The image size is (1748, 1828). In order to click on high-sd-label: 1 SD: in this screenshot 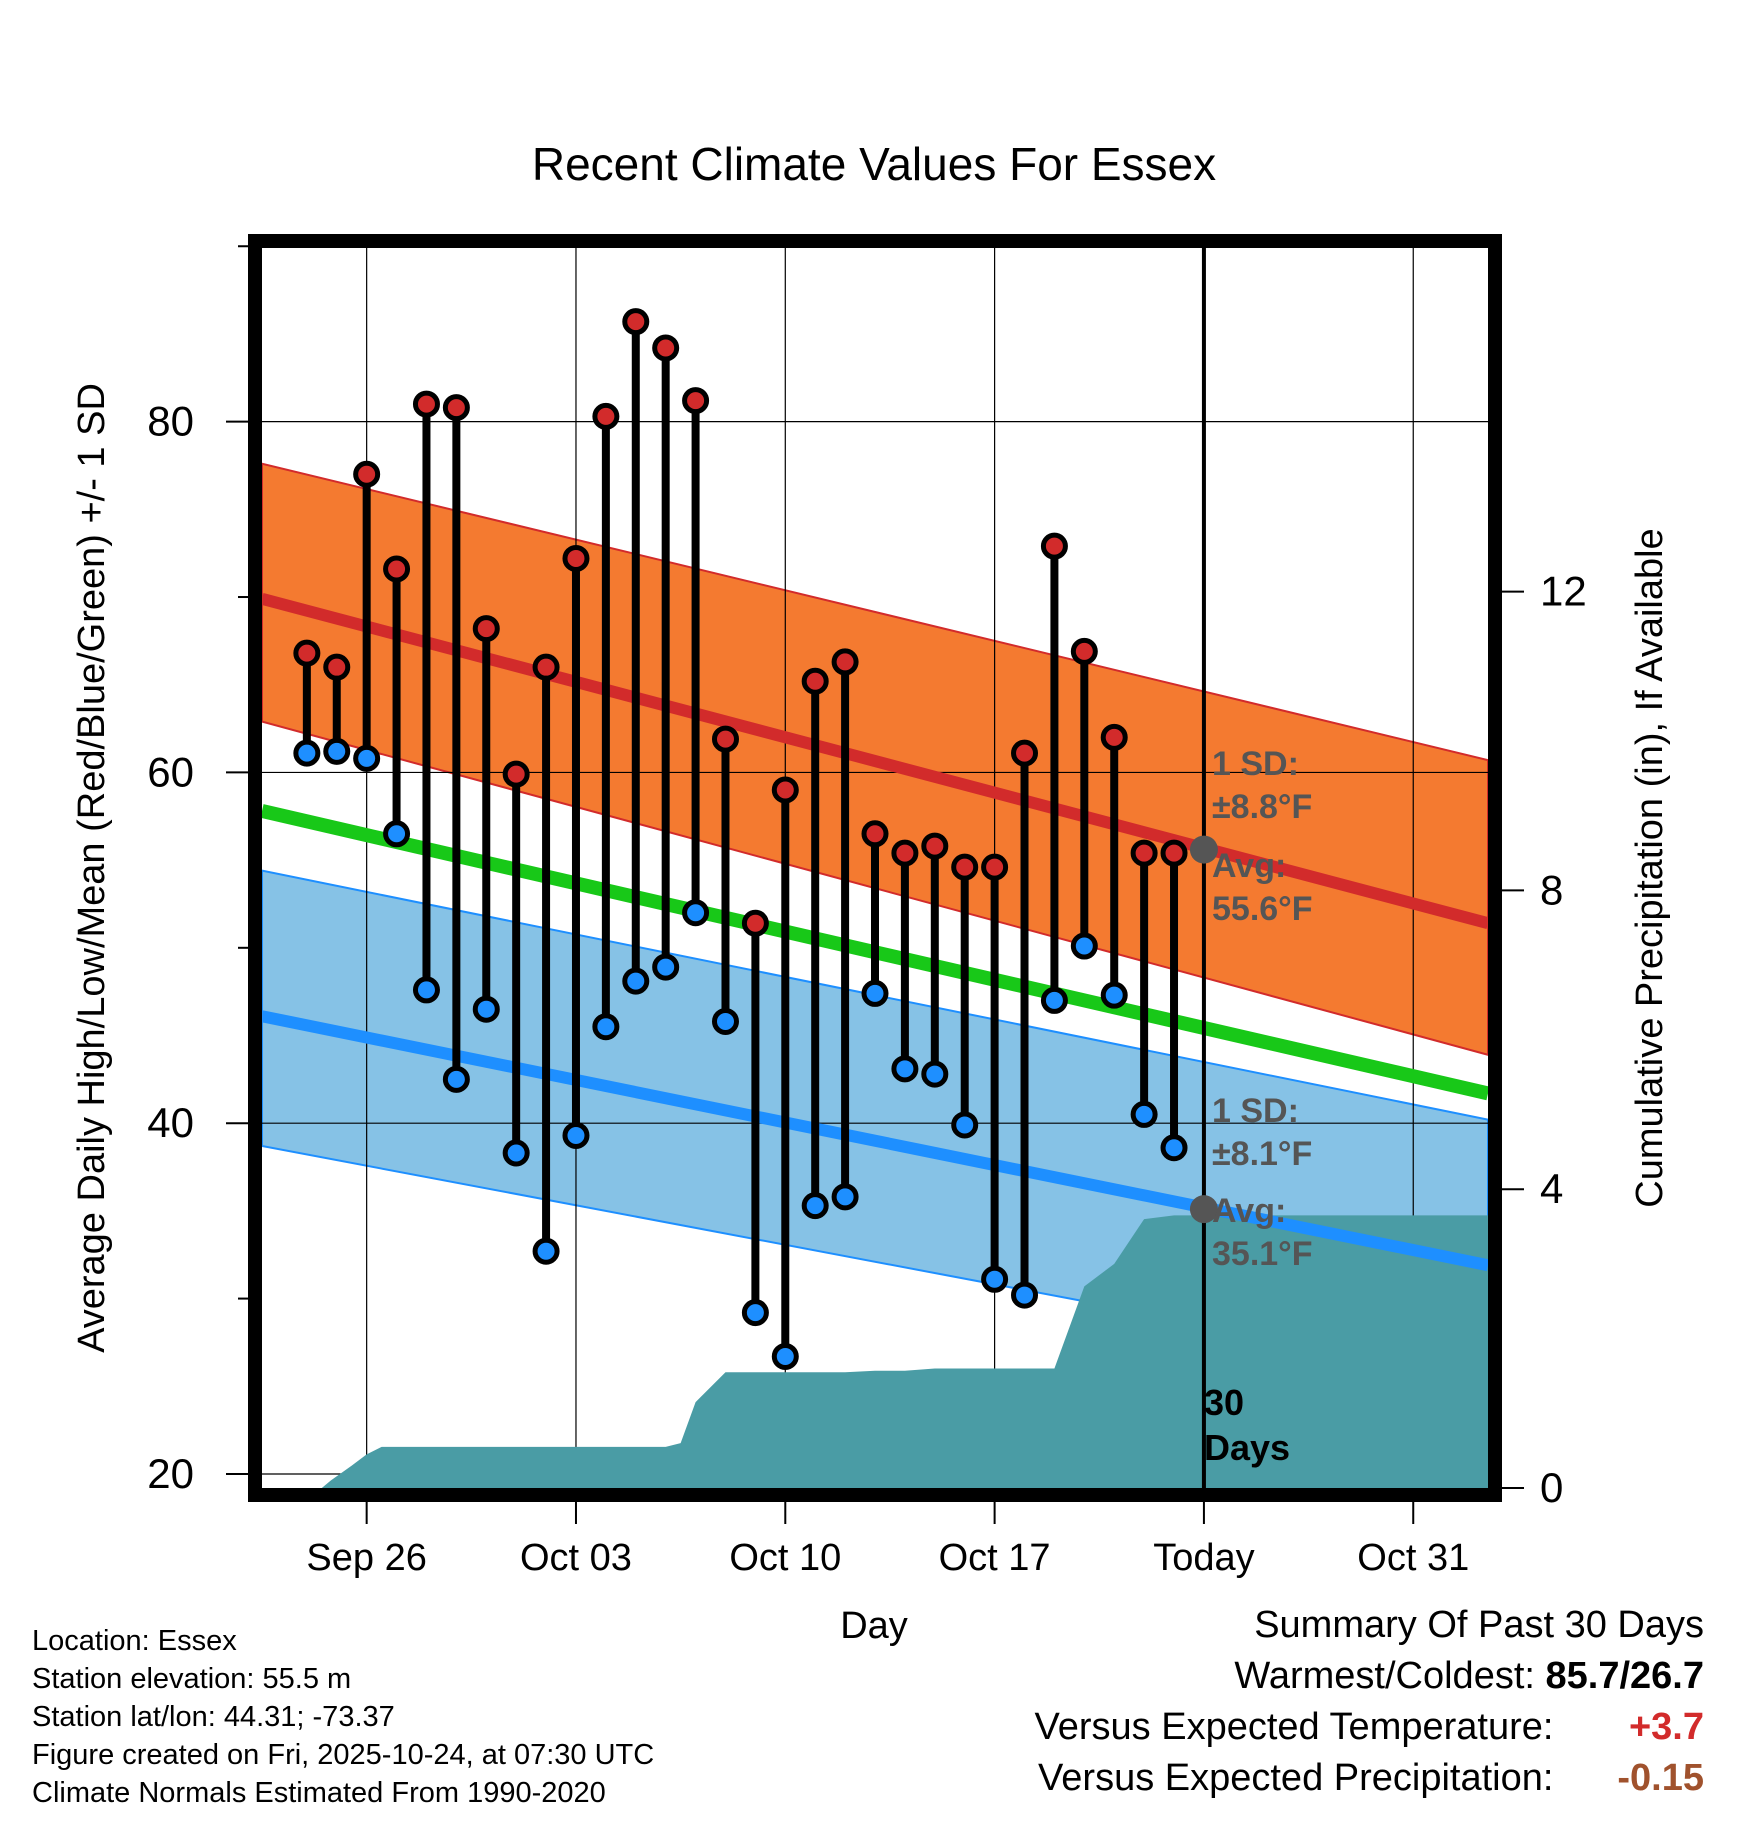, I will do `click(1255, 764)`.